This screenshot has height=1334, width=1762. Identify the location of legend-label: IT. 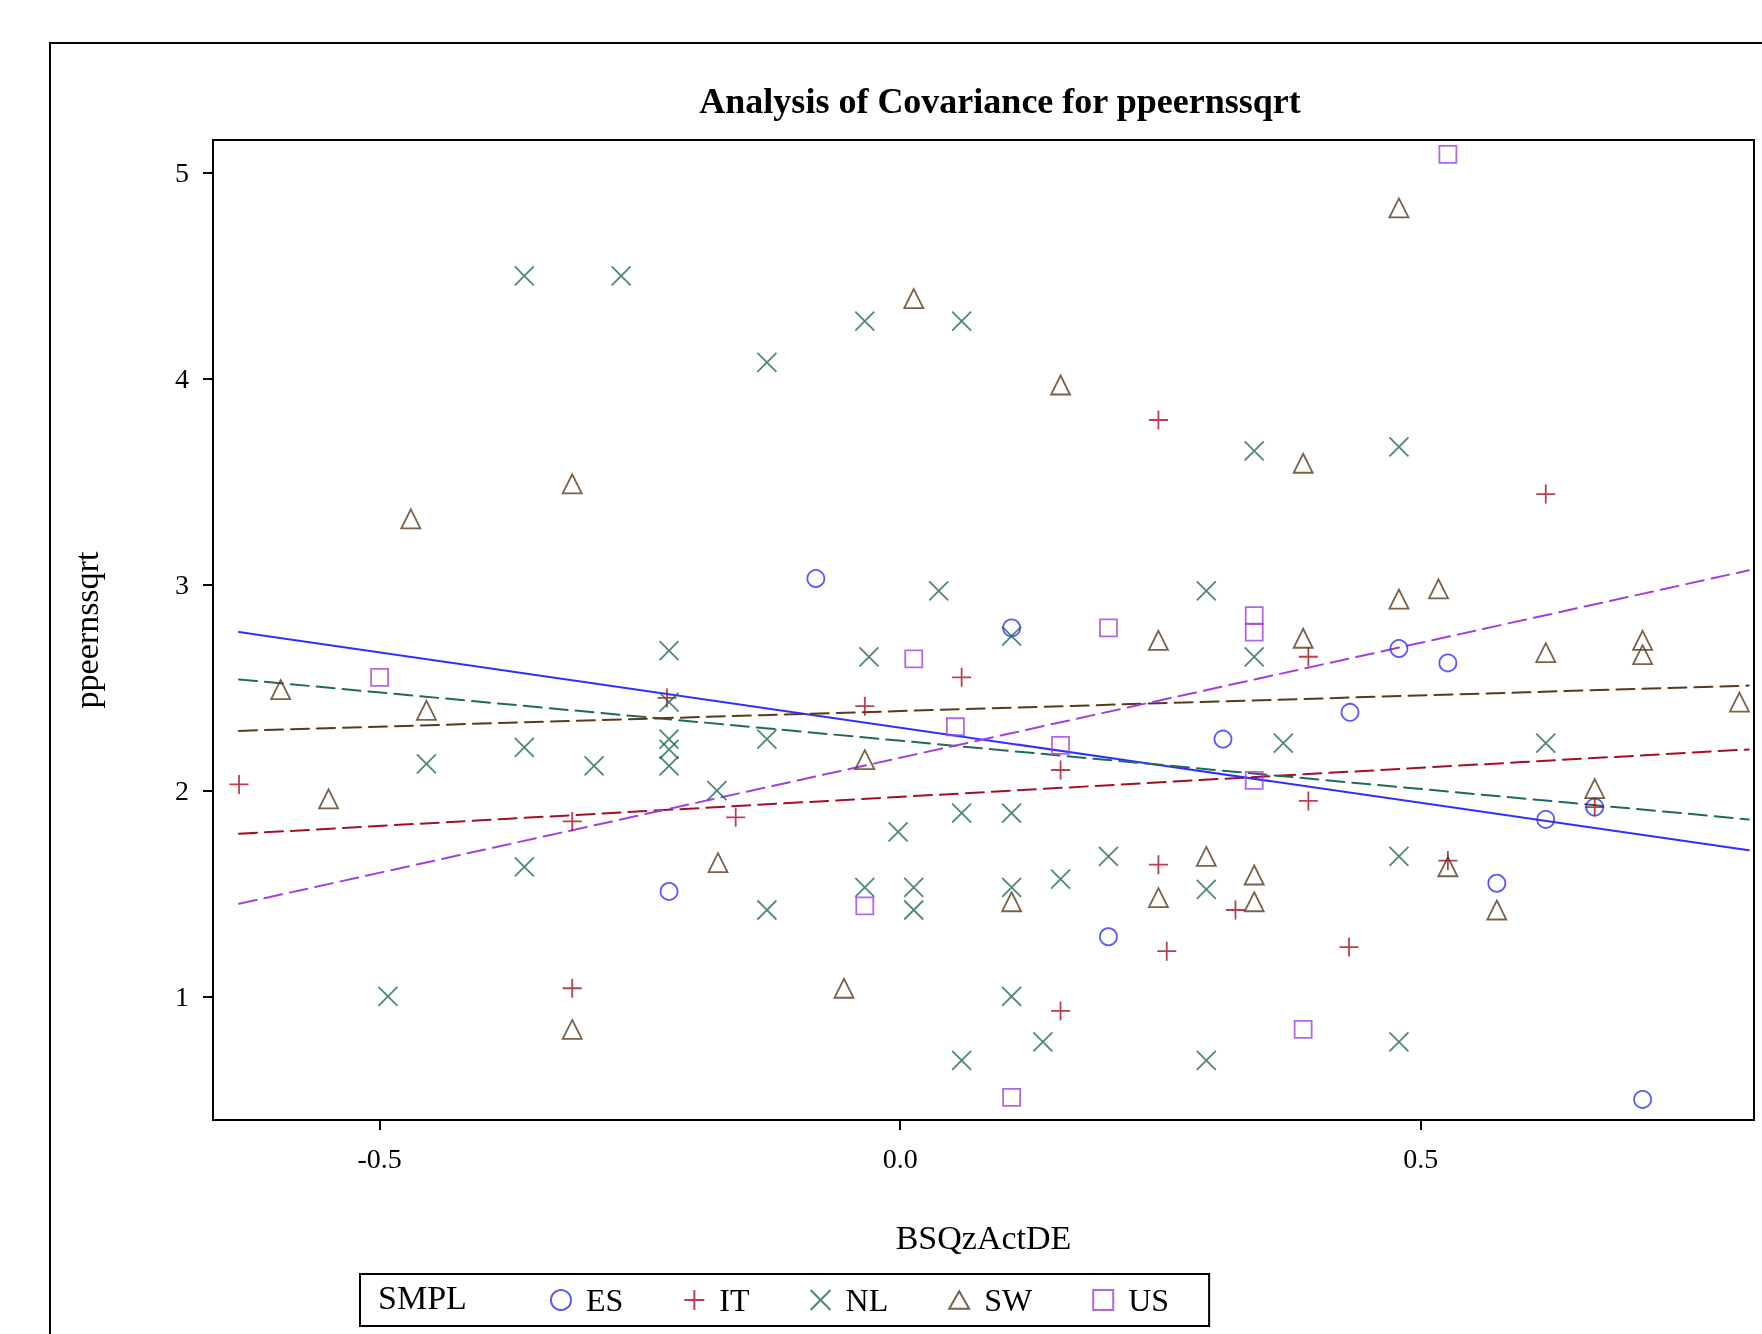
(734, 1300).